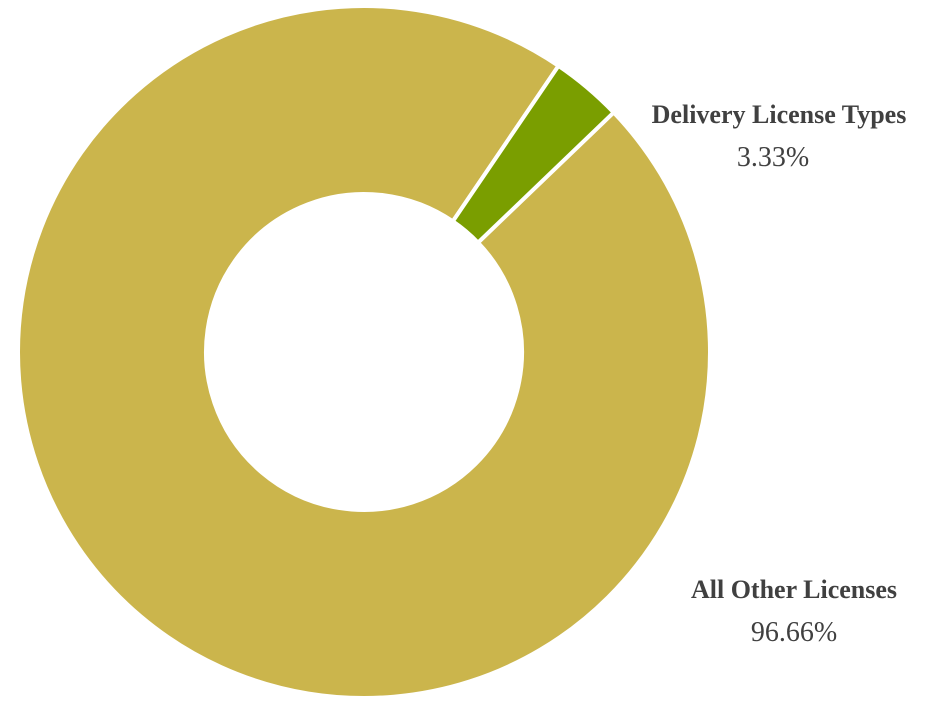 This screenshot has height=701, width=940. I want to click on slice-label-delivery-license-types-name: Delivery License Types, so click(779, 114).